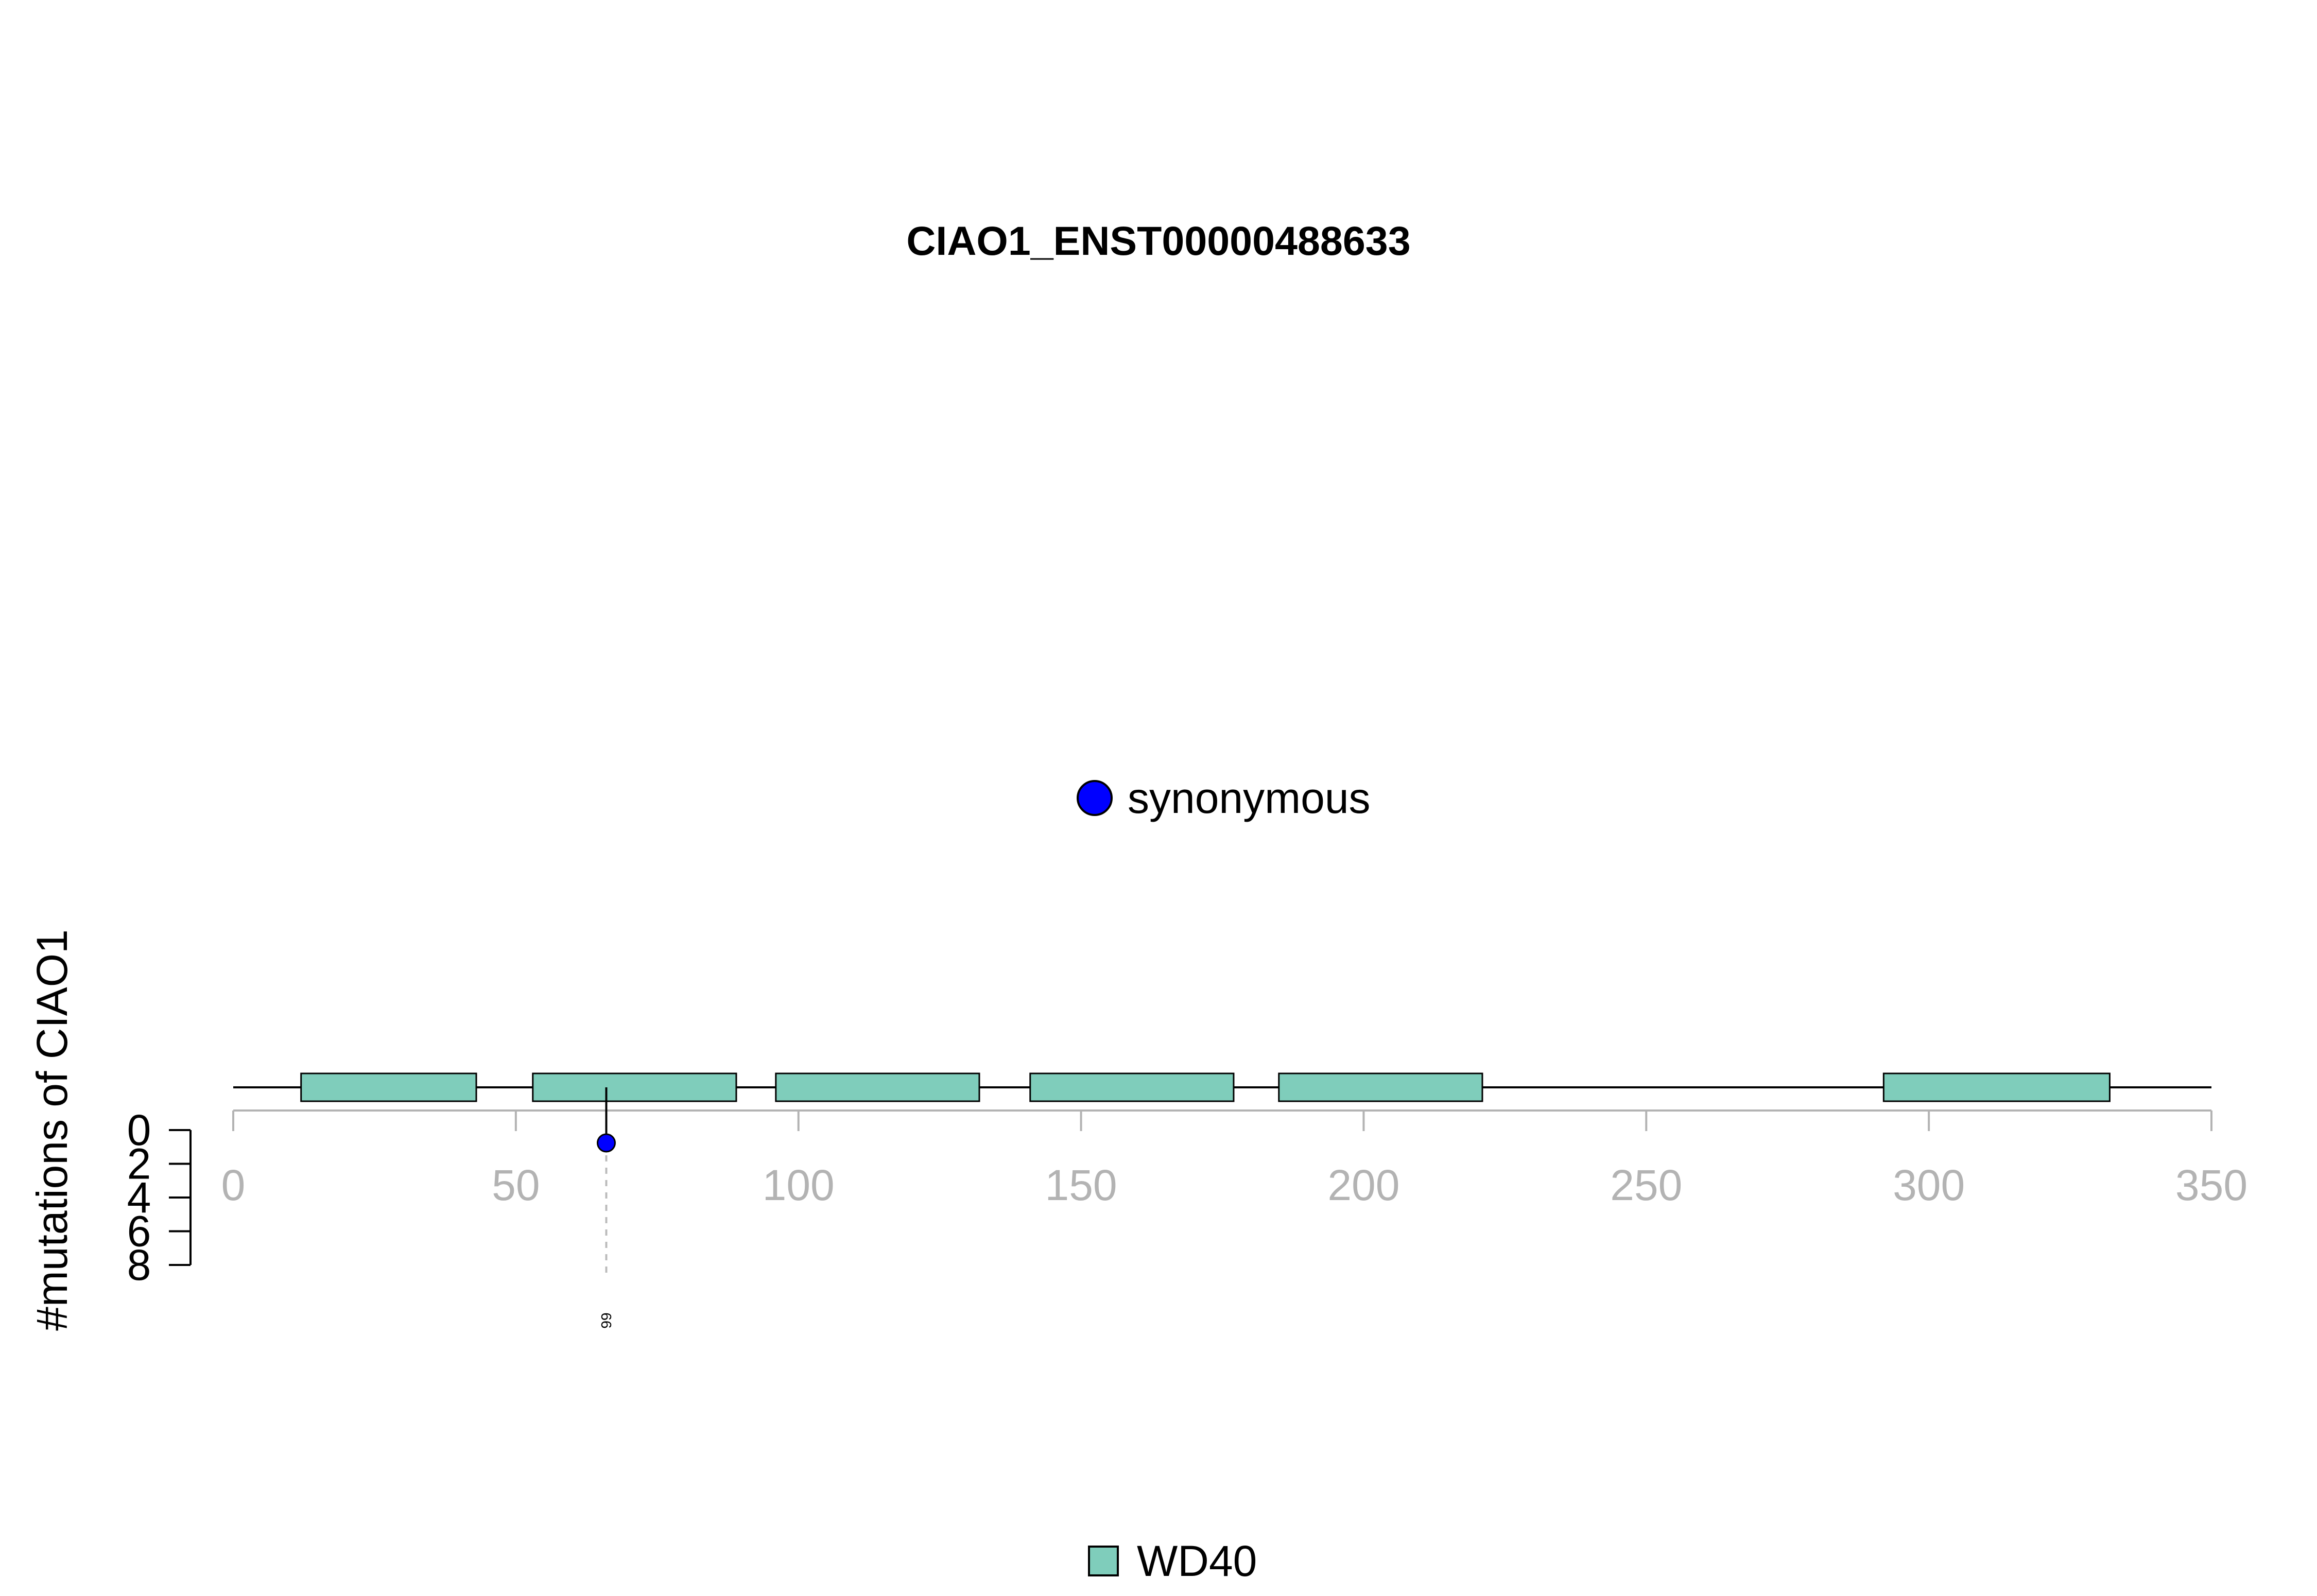 This screenshot has width=2317, height=1596. What do you see at coordinates (1158, 241) in the screenshot?
I see `chart-title: CIAO1_ENST00000488633` at bounding box center [1158, 241].